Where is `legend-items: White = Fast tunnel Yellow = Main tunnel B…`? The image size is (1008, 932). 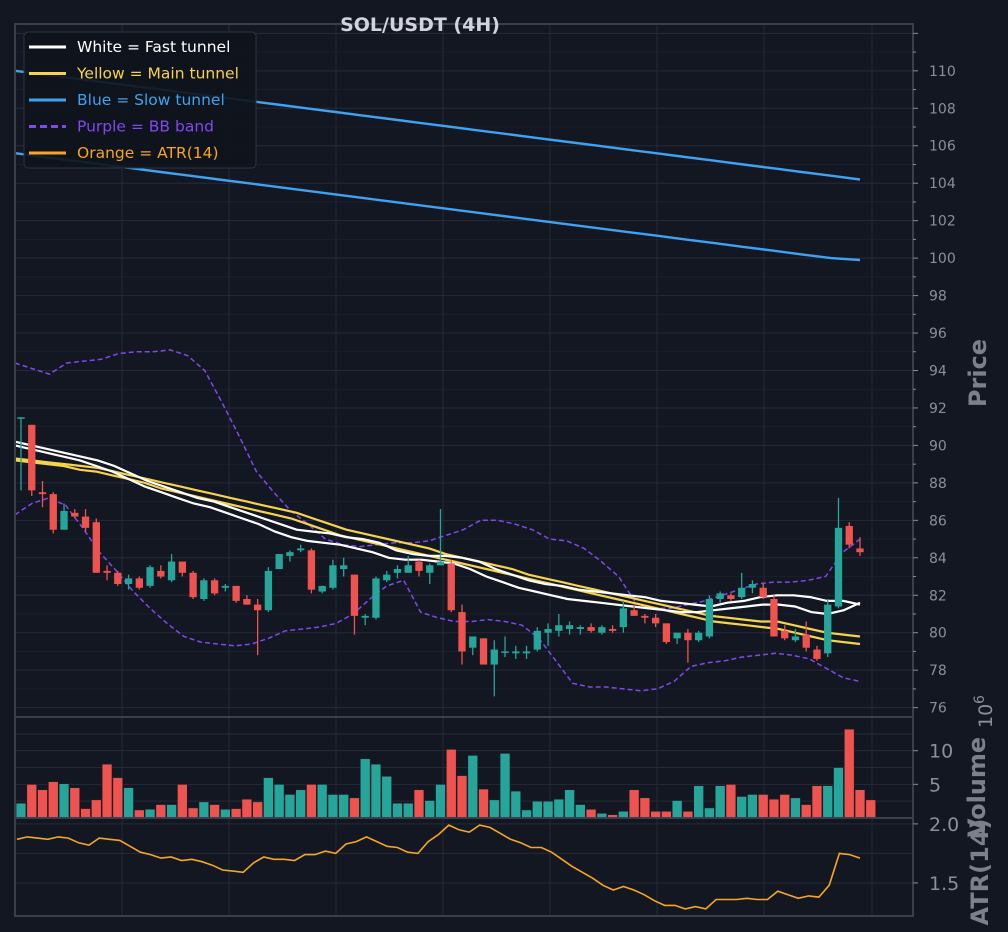 legend-items: White = Fast tunnel Yellow = Main tunnel B… is located at coordinates (134, 100).